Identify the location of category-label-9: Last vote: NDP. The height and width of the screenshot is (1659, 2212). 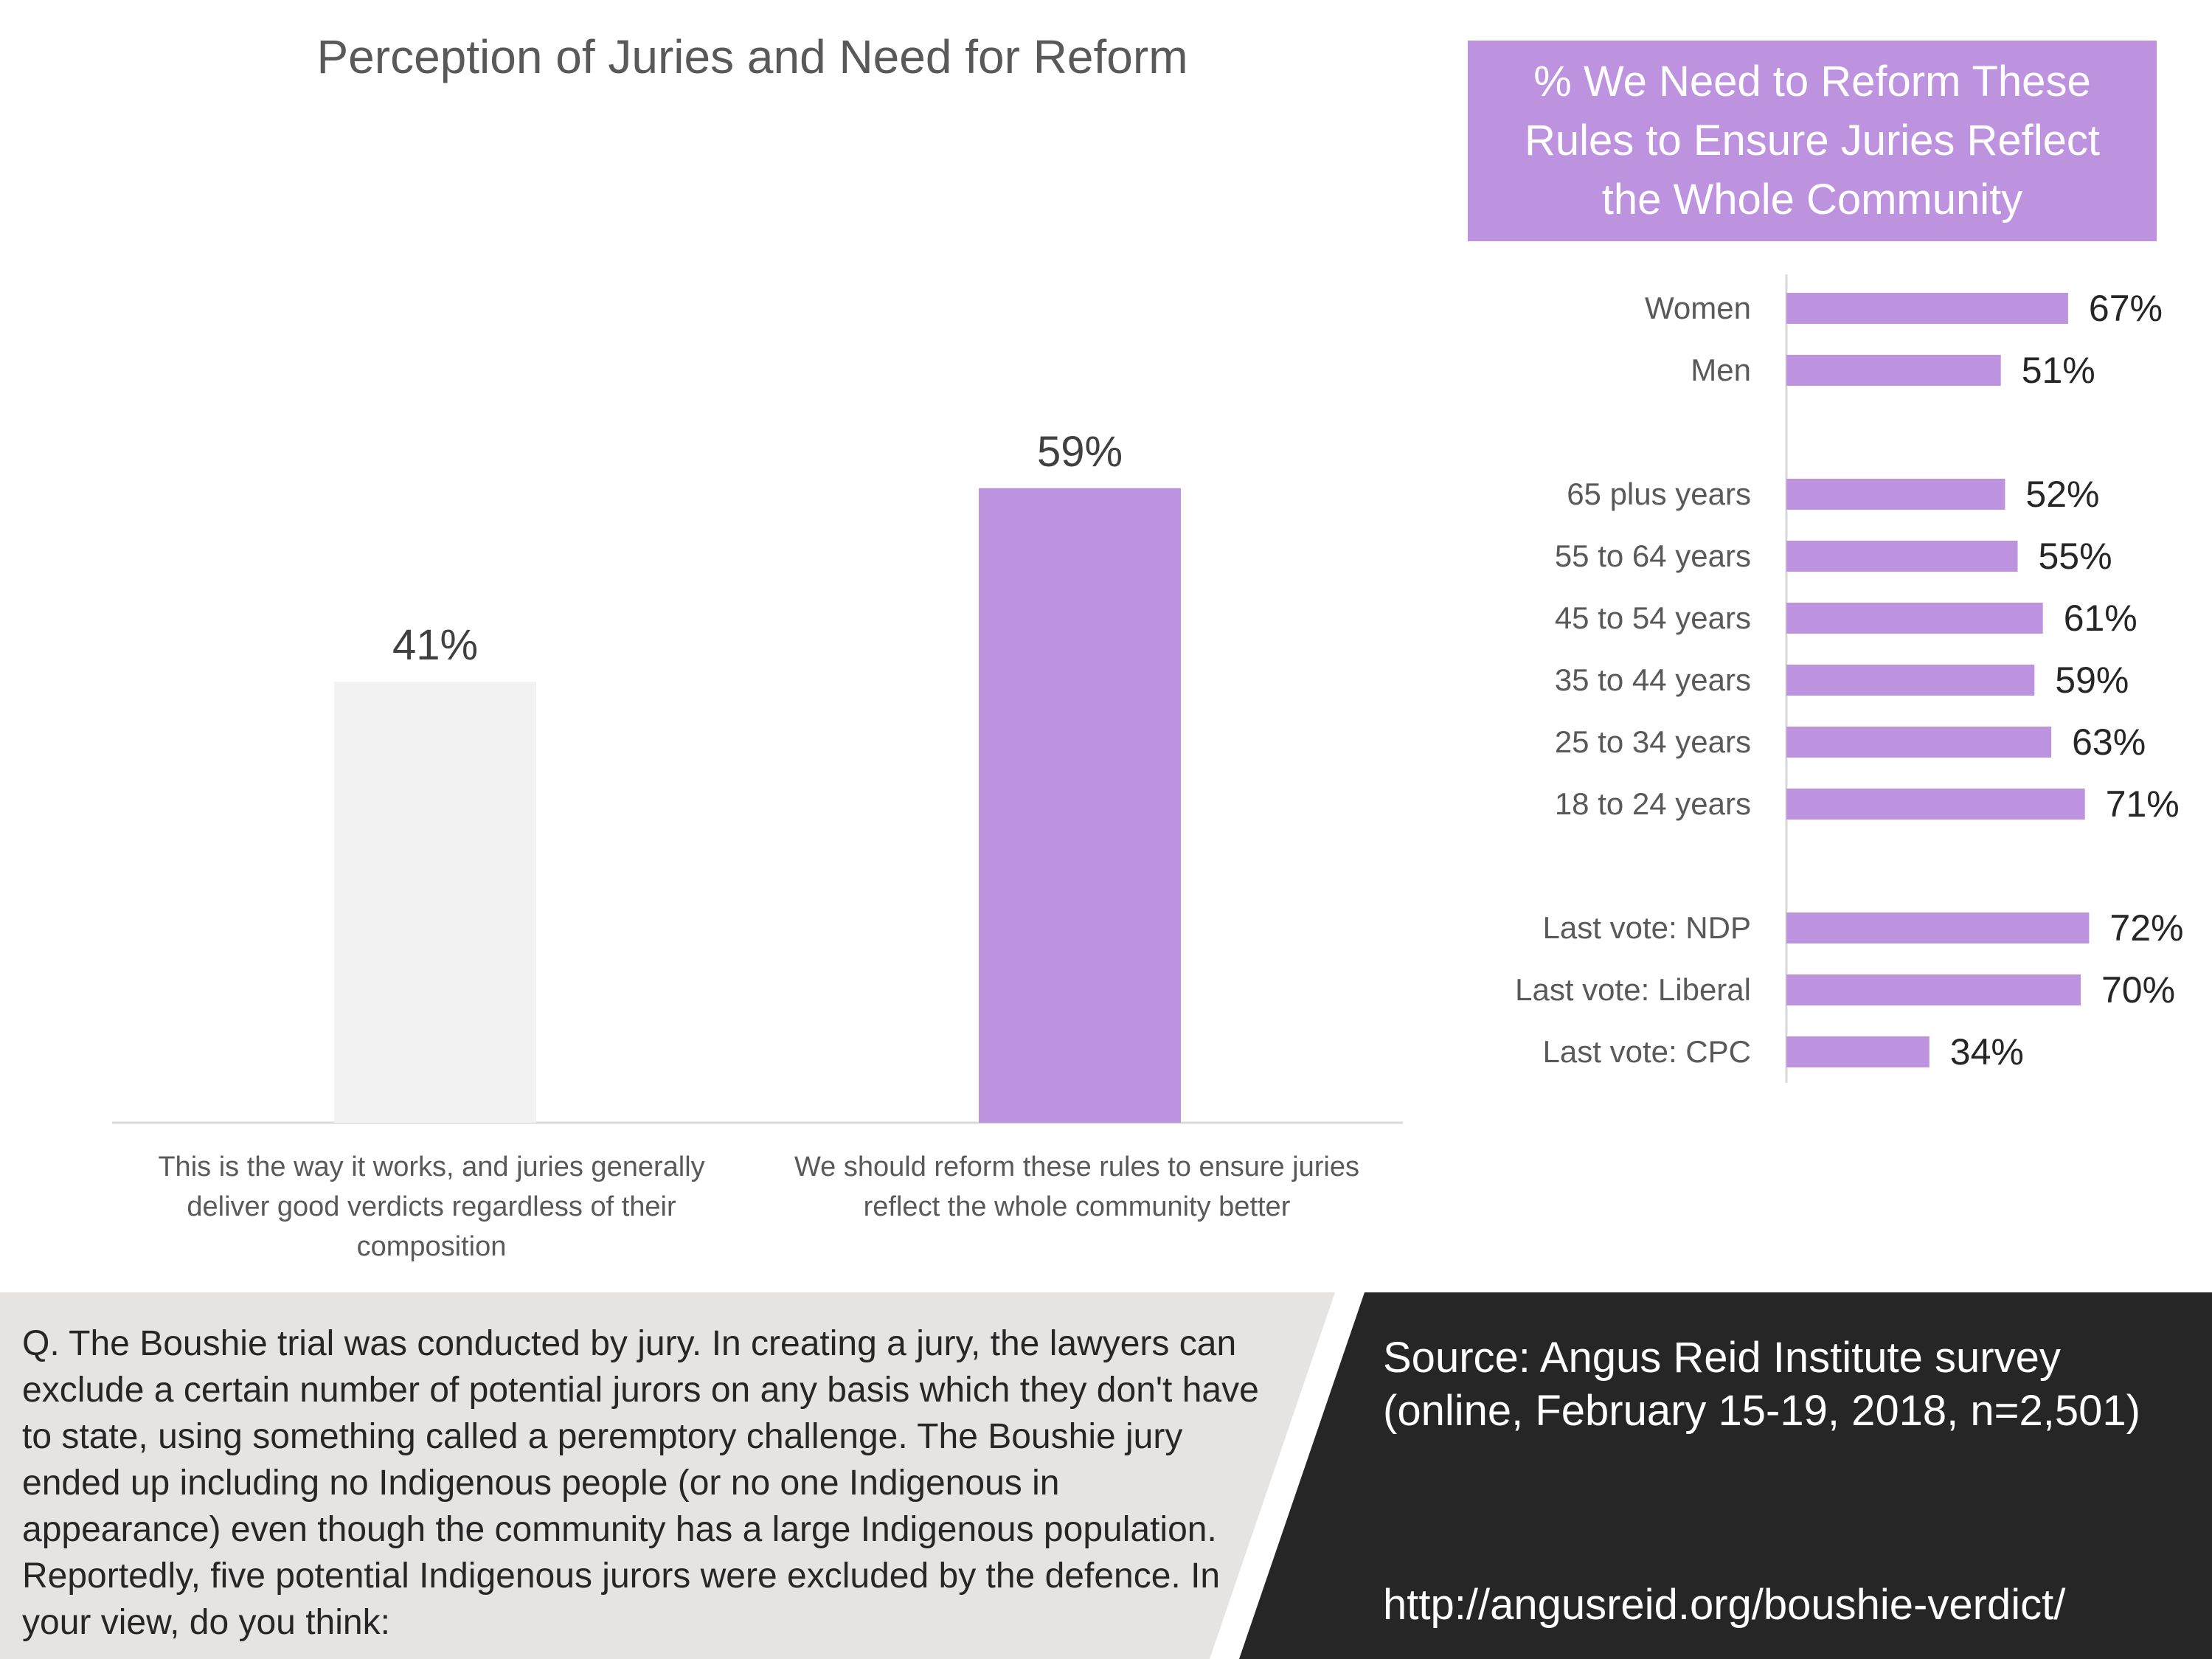
(1647, 928).